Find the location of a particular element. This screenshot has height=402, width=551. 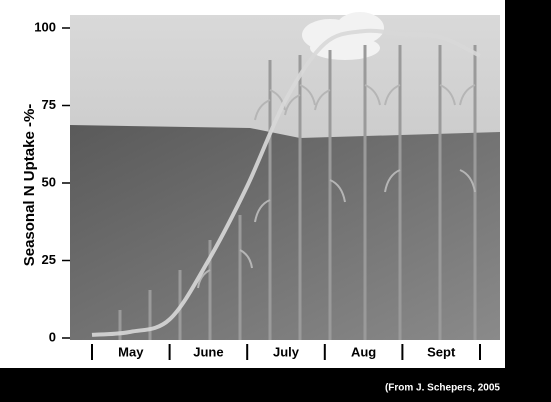

y-tick-label: 100 is located at coordinates (45, 26).